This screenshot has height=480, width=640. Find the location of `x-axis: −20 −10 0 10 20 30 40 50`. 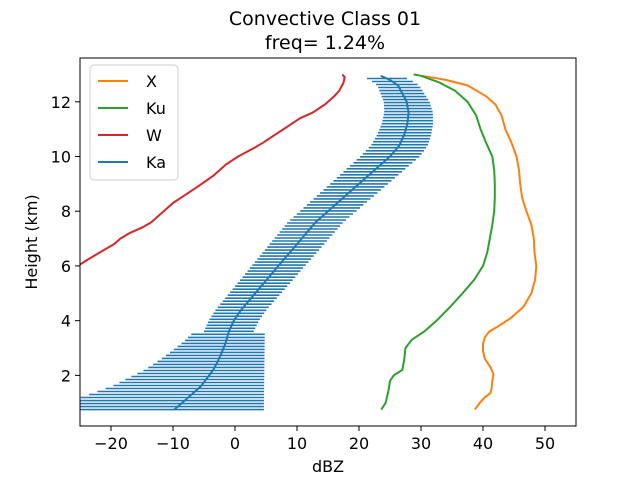

x-axis: −20 −10 0 10 20 30 40 50 is located at coordinates (324, 439).